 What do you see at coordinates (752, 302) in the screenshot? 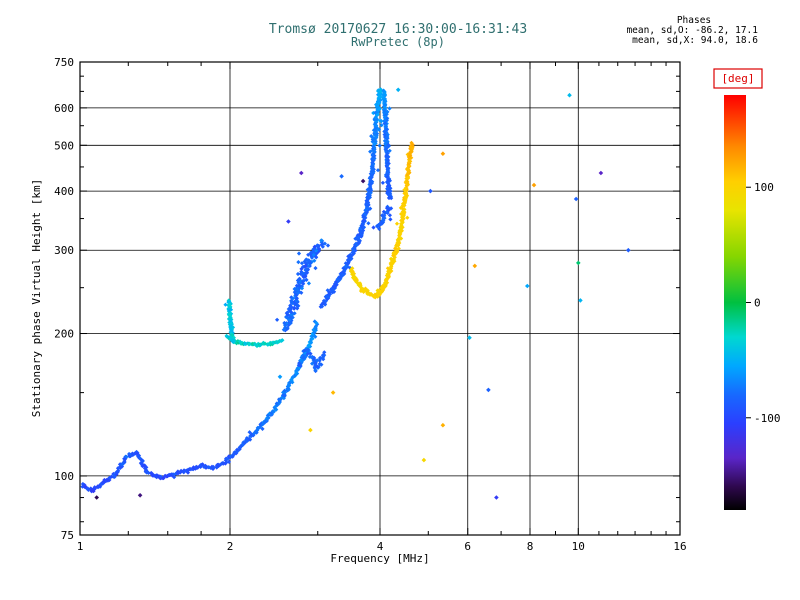
I see `colorbar: 100 0 -100` at bounding box center [752, 302].